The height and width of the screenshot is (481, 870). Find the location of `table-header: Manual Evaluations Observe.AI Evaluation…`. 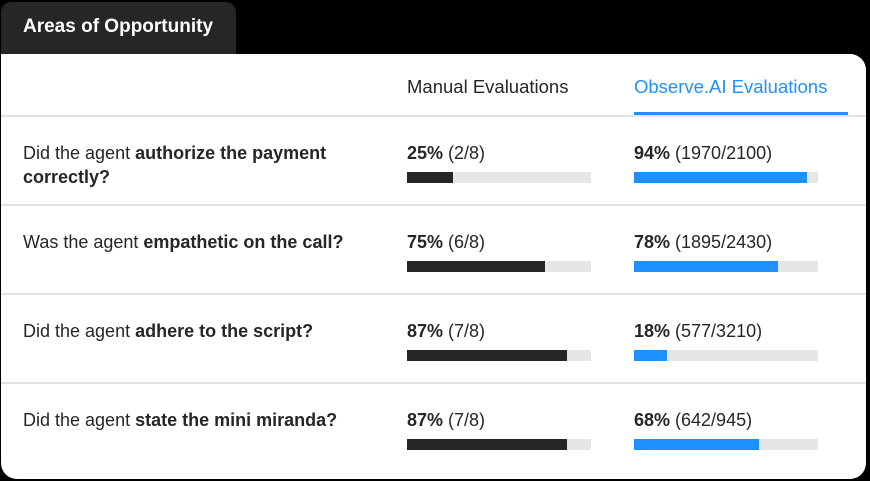

table-header: Manual Evaluations Observe.AI Evaluation… is located at coordinates (433, 85).